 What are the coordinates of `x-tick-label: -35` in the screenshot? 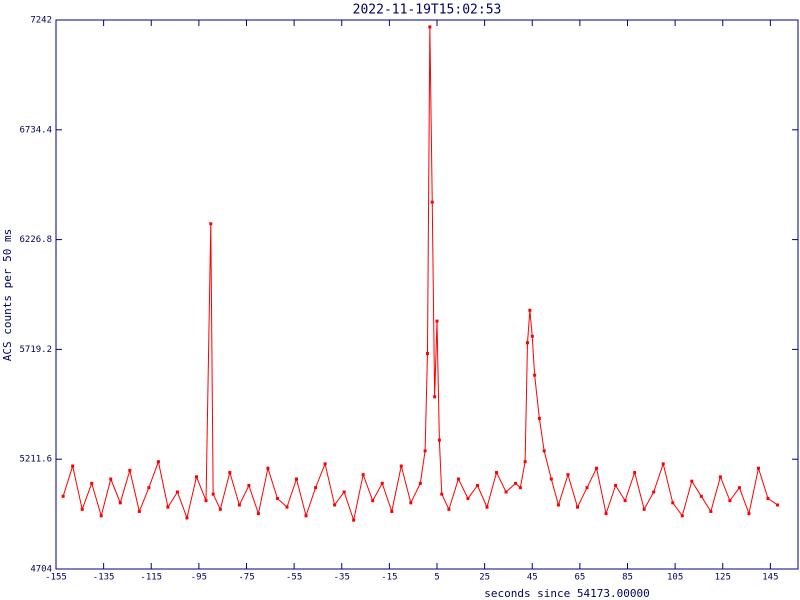 It's located at (342, 578).